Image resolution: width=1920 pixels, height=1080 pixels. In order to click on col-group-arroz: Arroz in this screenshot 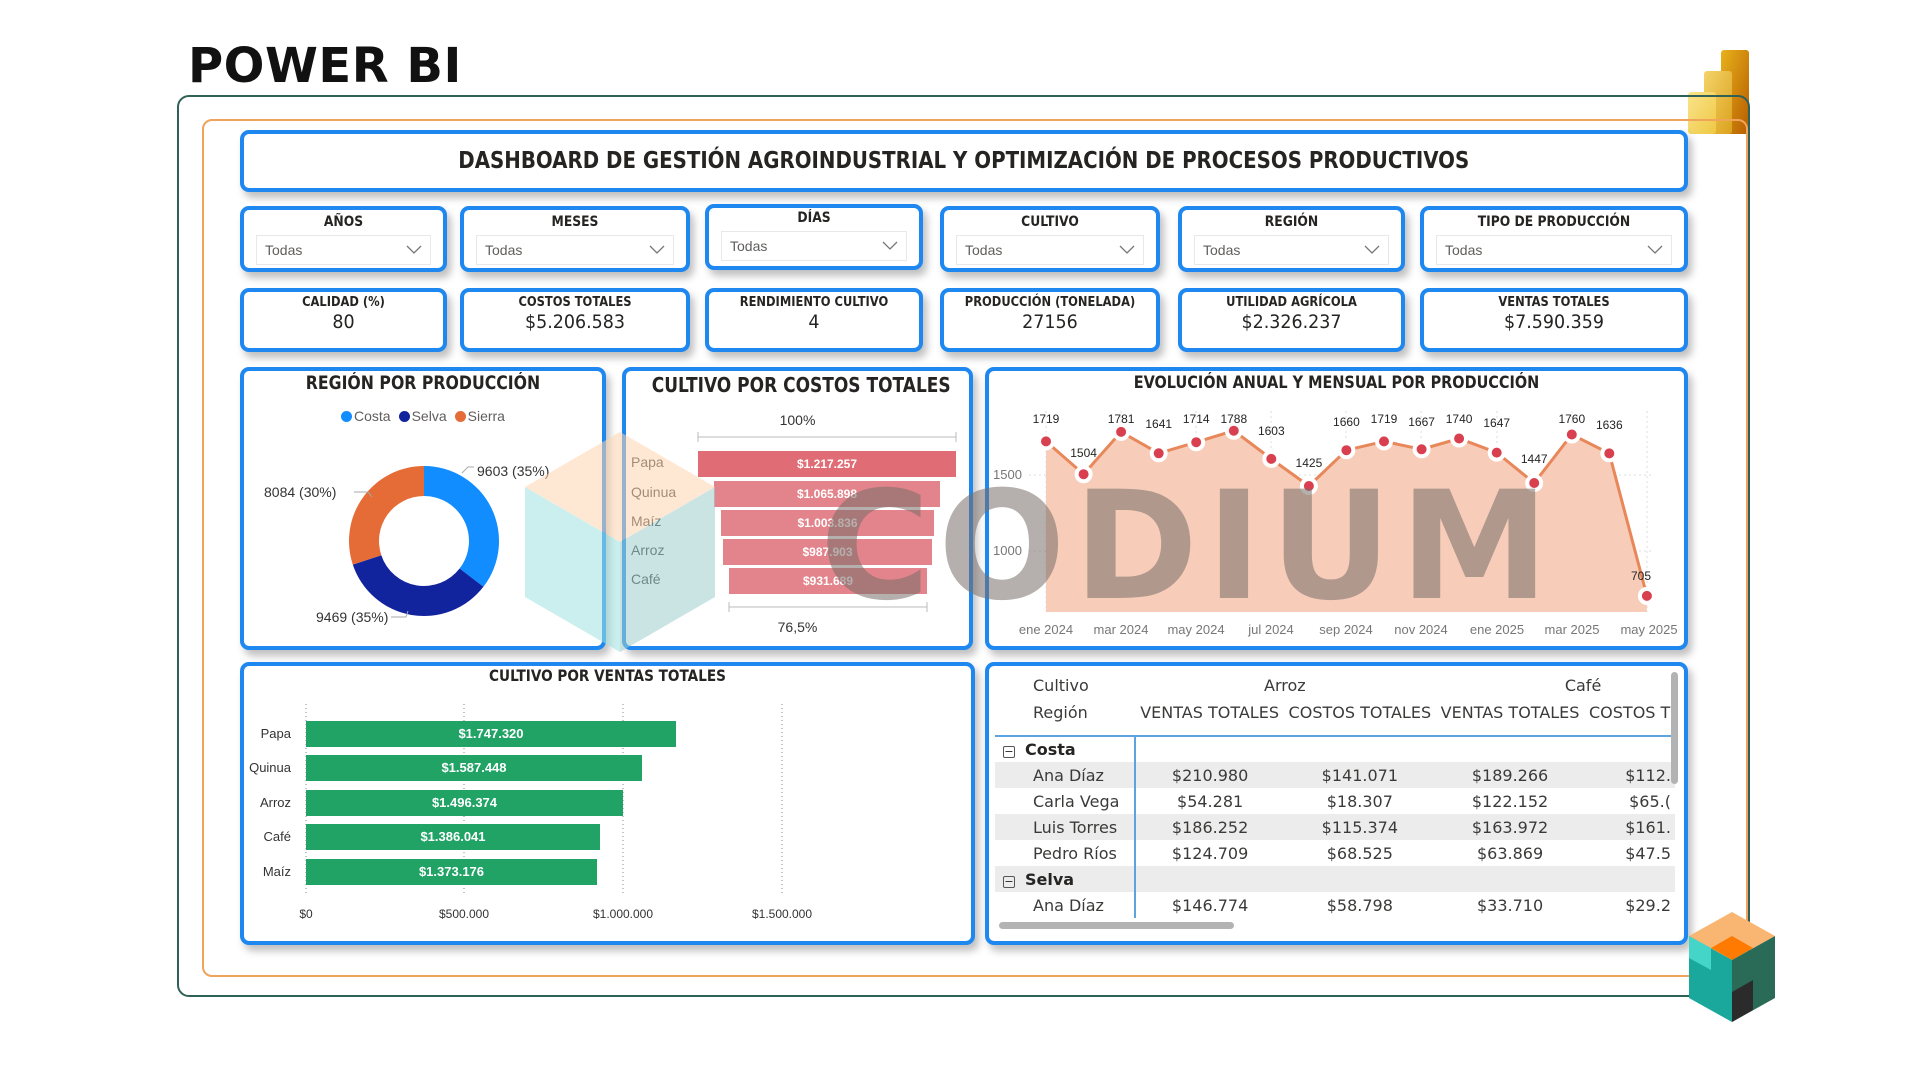, I will do `click(1285, 685)`.